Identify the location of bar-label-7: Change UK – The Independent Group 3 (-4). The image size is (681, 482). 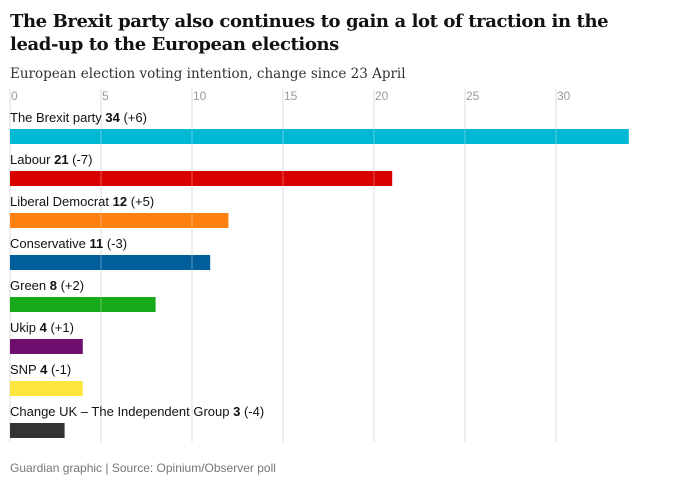
(137, 411).